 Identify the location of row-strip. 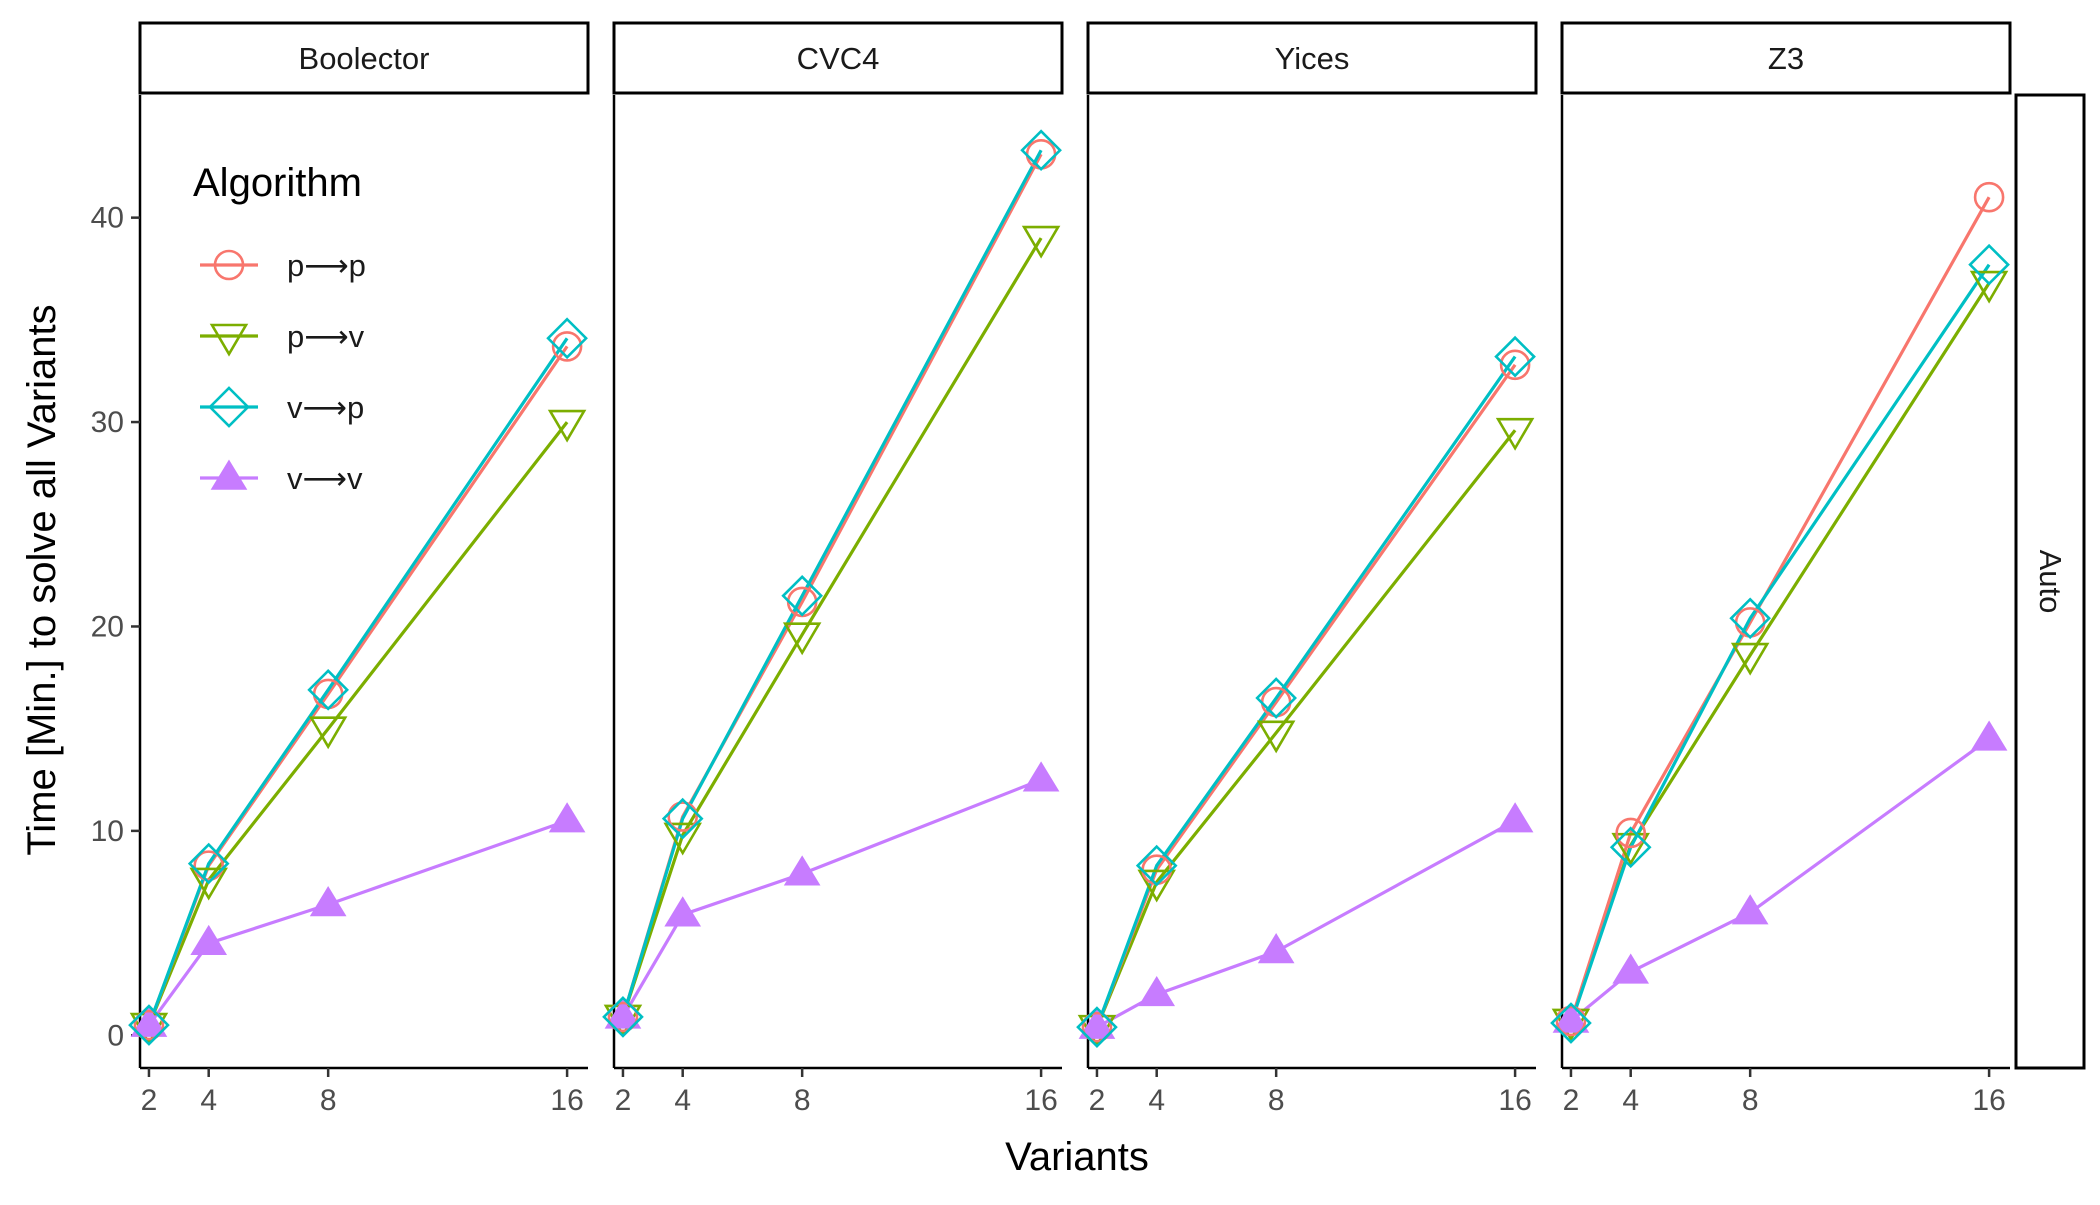
(2050, 581).